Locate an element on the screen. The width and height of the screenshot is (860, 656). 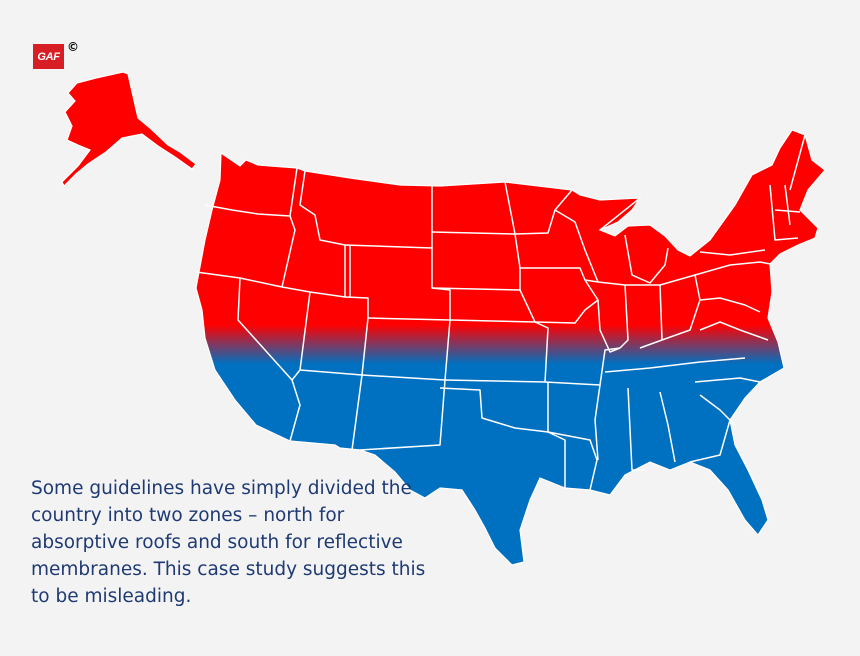
gaf-logo: GAF is located at coordinates (48, 56).